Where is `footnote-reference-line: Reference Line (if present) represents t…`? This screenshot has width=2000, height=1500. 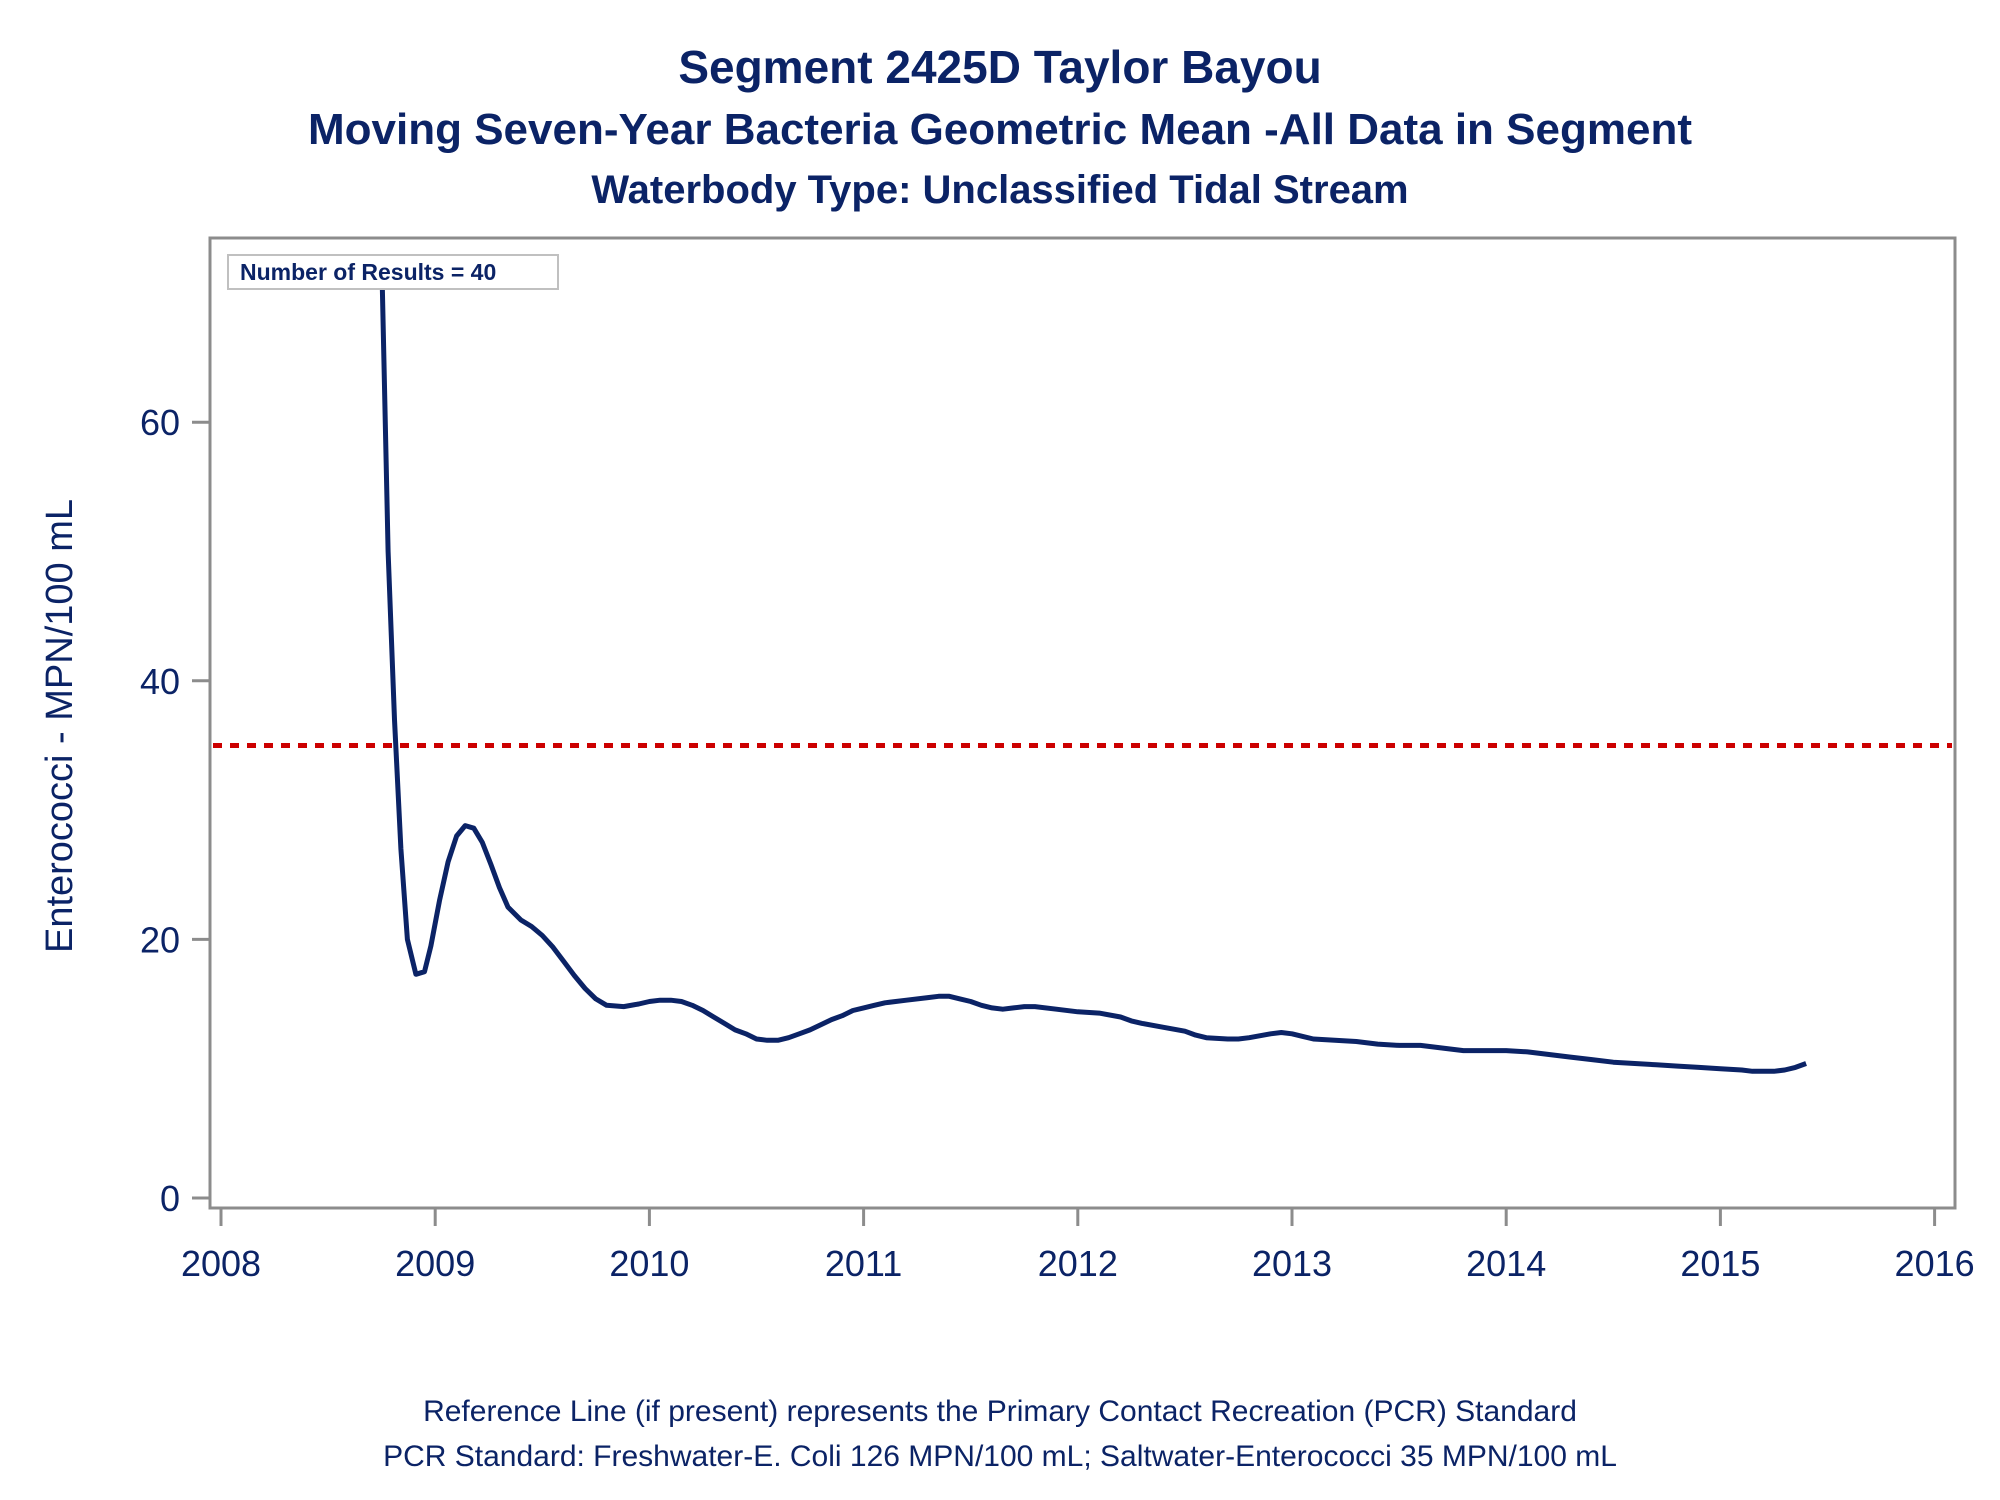
footnote-reference-line: Reference Line (if present) represents t… is located at coordinates (1000, 1411).